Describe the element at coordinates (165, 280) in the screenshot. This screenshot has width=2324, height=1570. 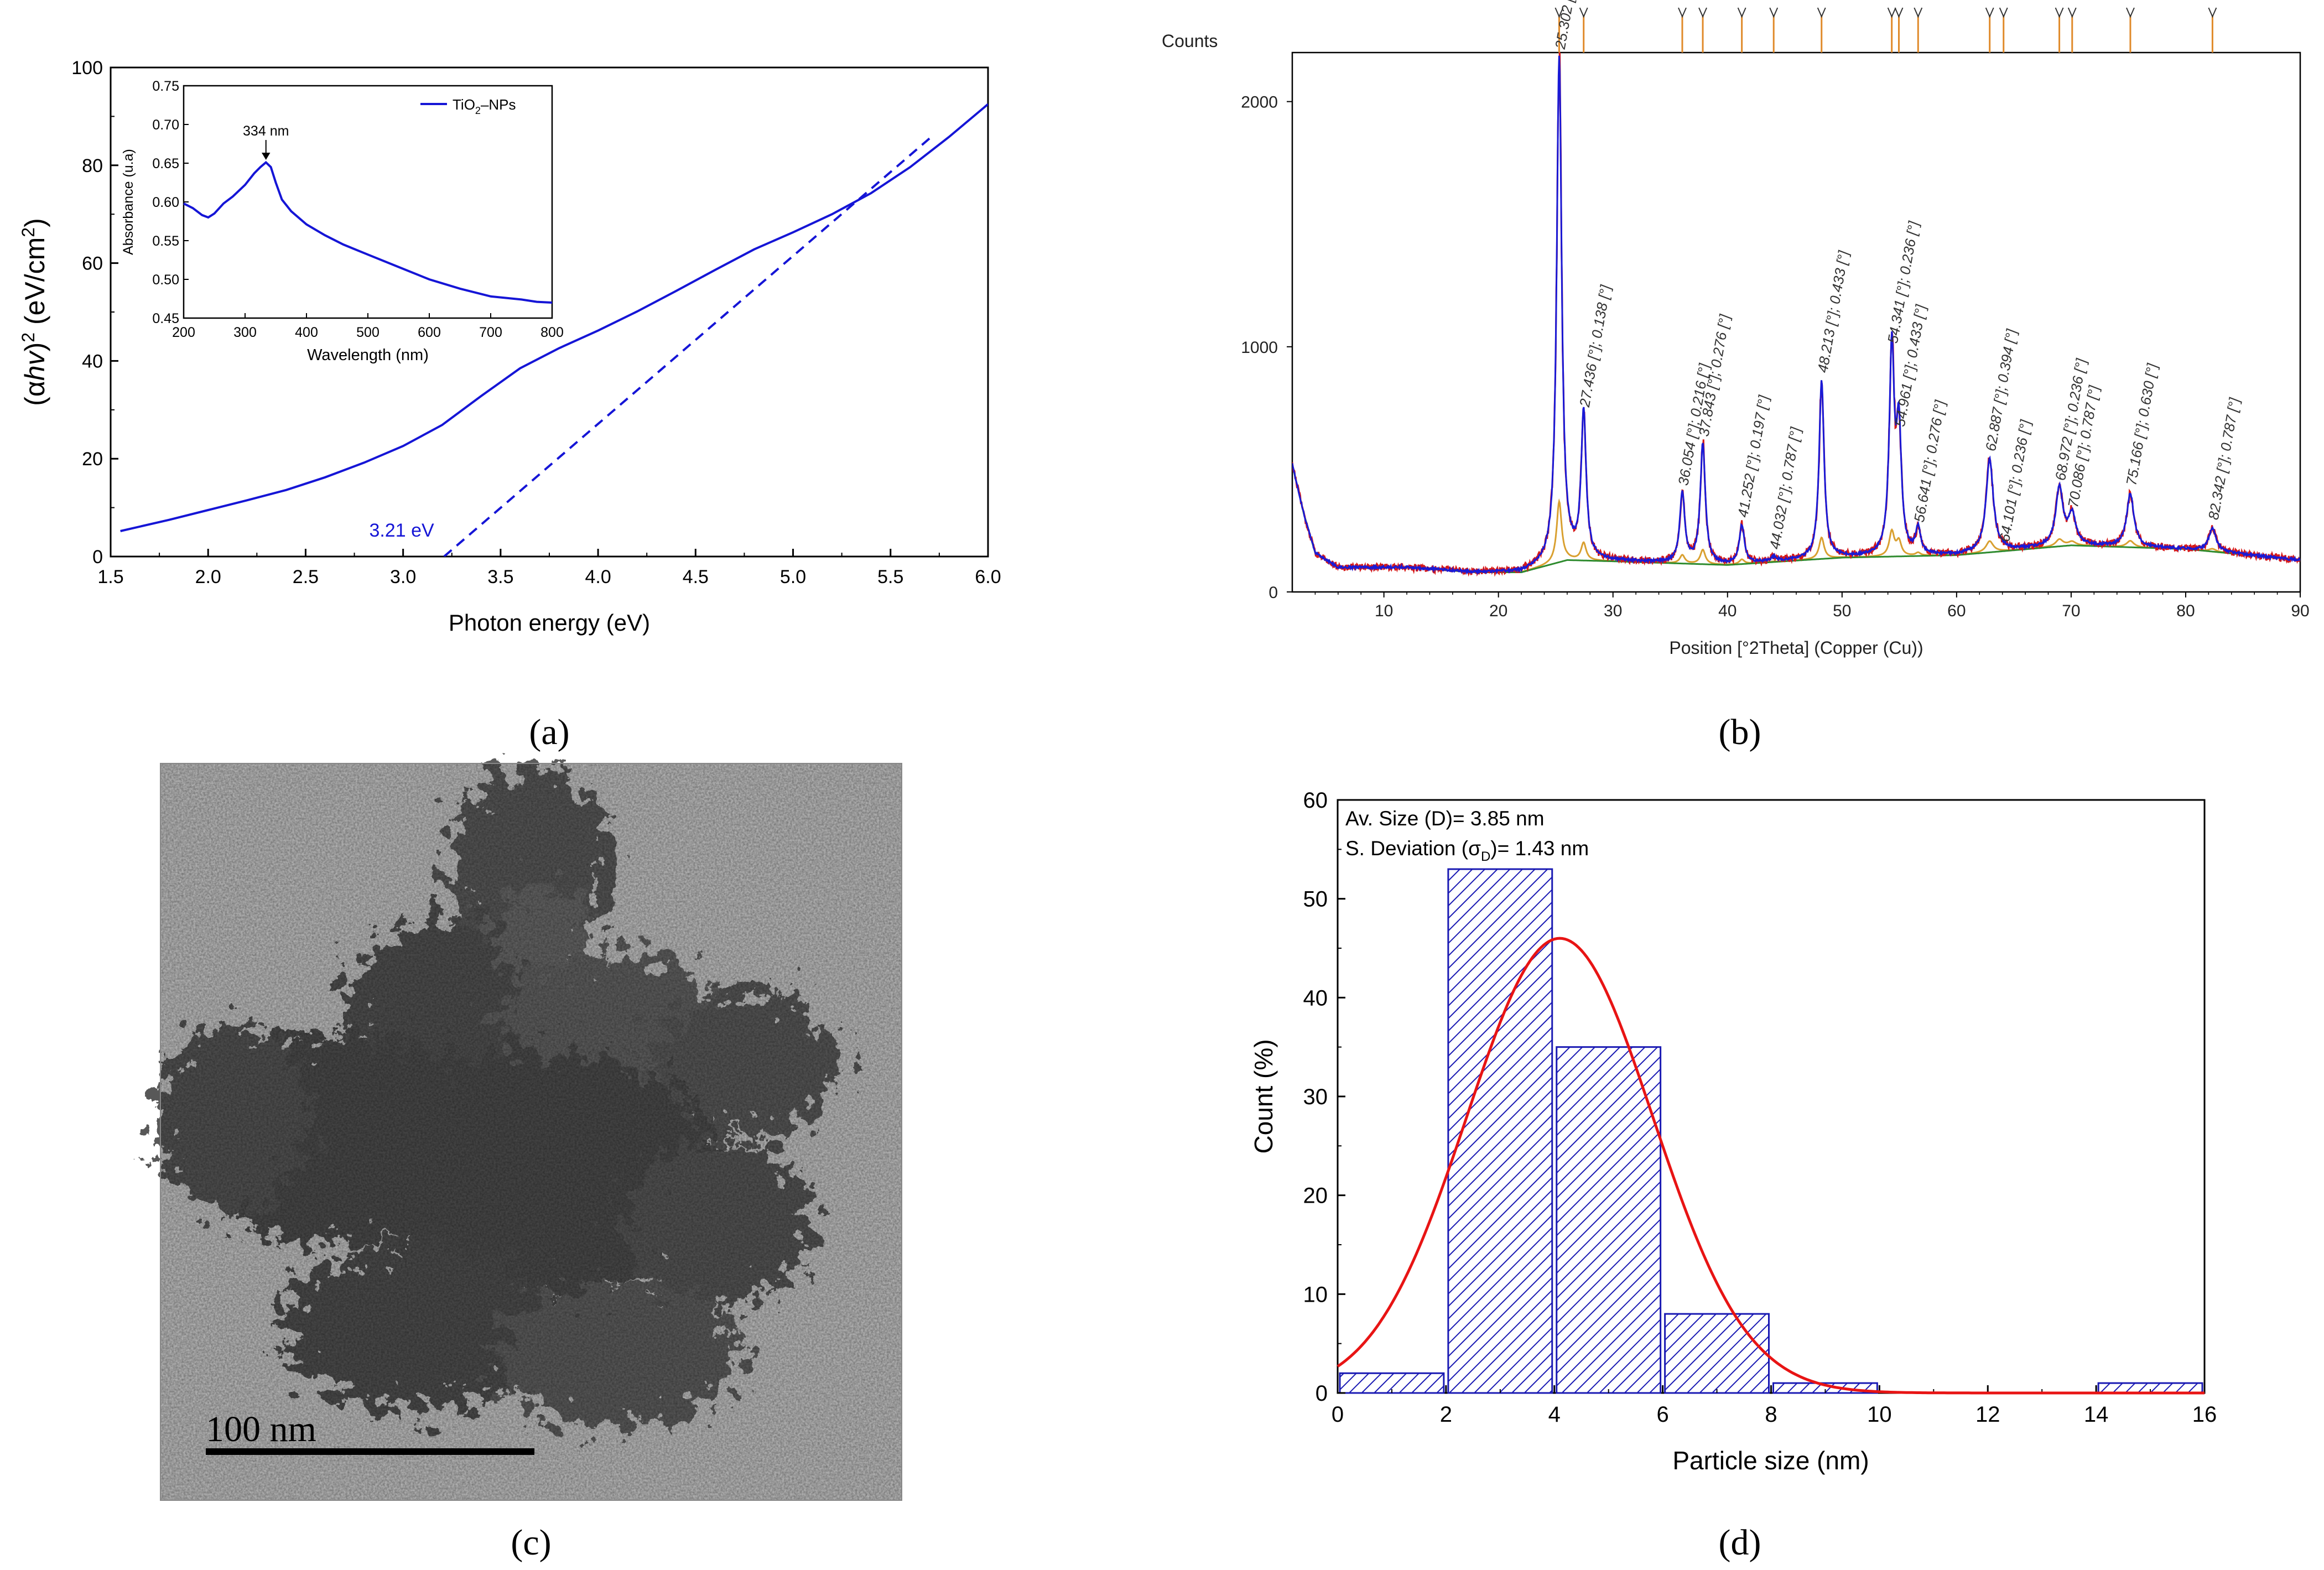
I see `inset-y-tick-label: 0.50` at that location.